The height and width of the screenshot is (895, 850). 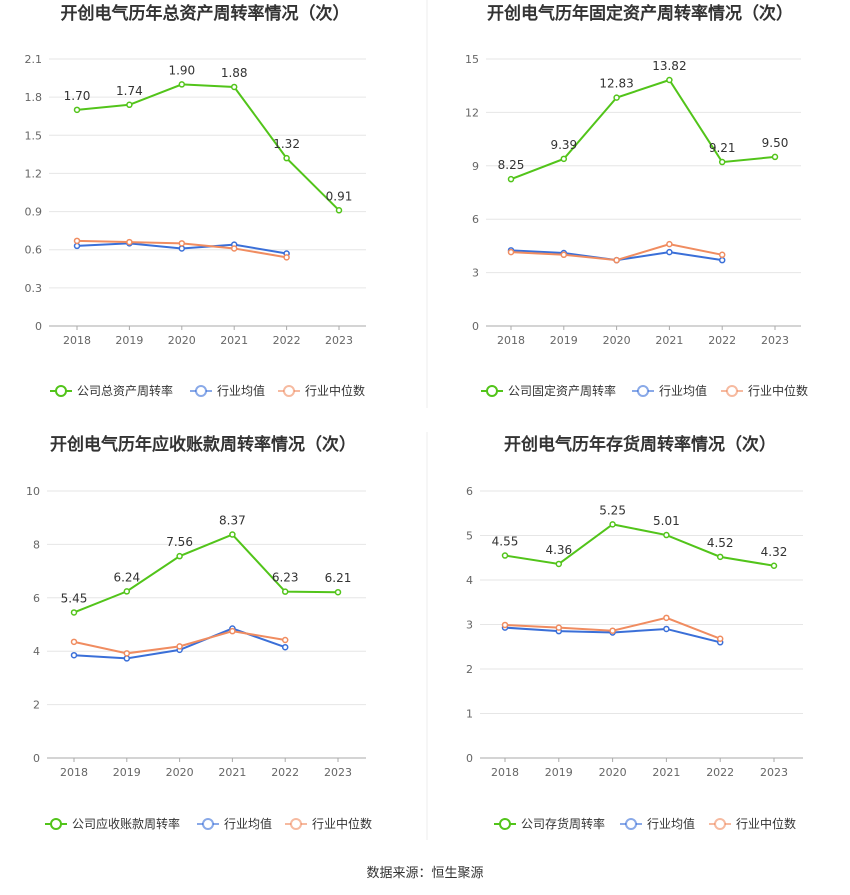 I want to click on data-label: 4.55, so click(x=505, y=542).